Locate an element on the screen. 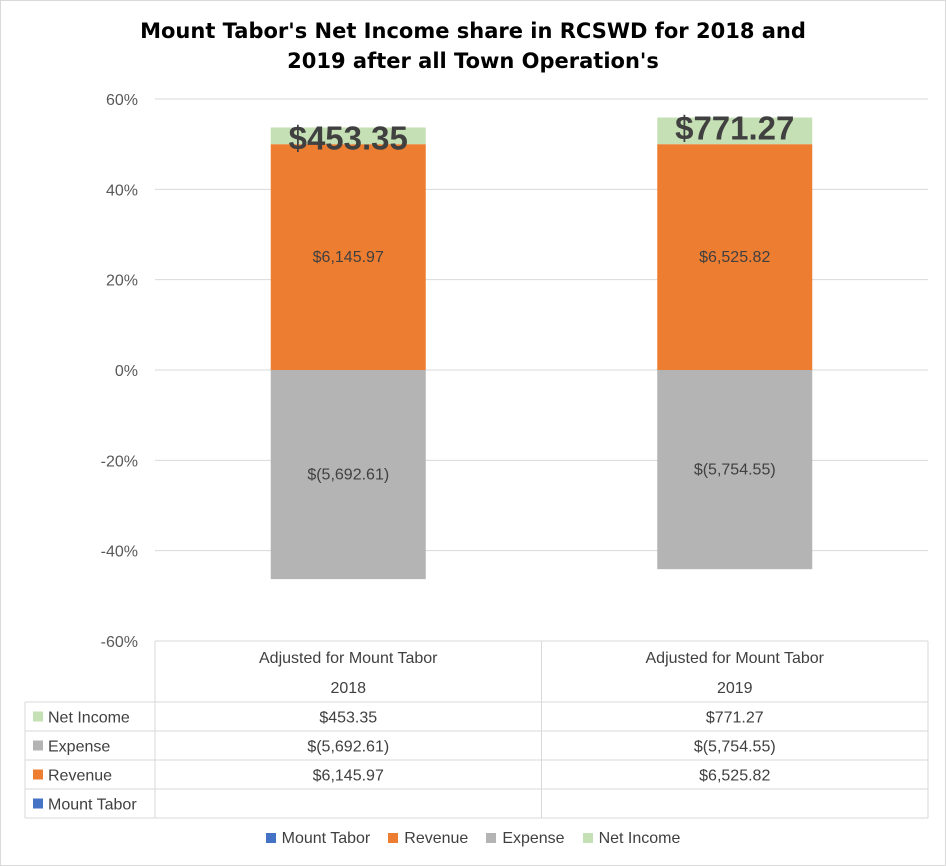 This screenshot has height=866, width=946. data-label-net-income: $453.35 is located at coordinates (348, 137).